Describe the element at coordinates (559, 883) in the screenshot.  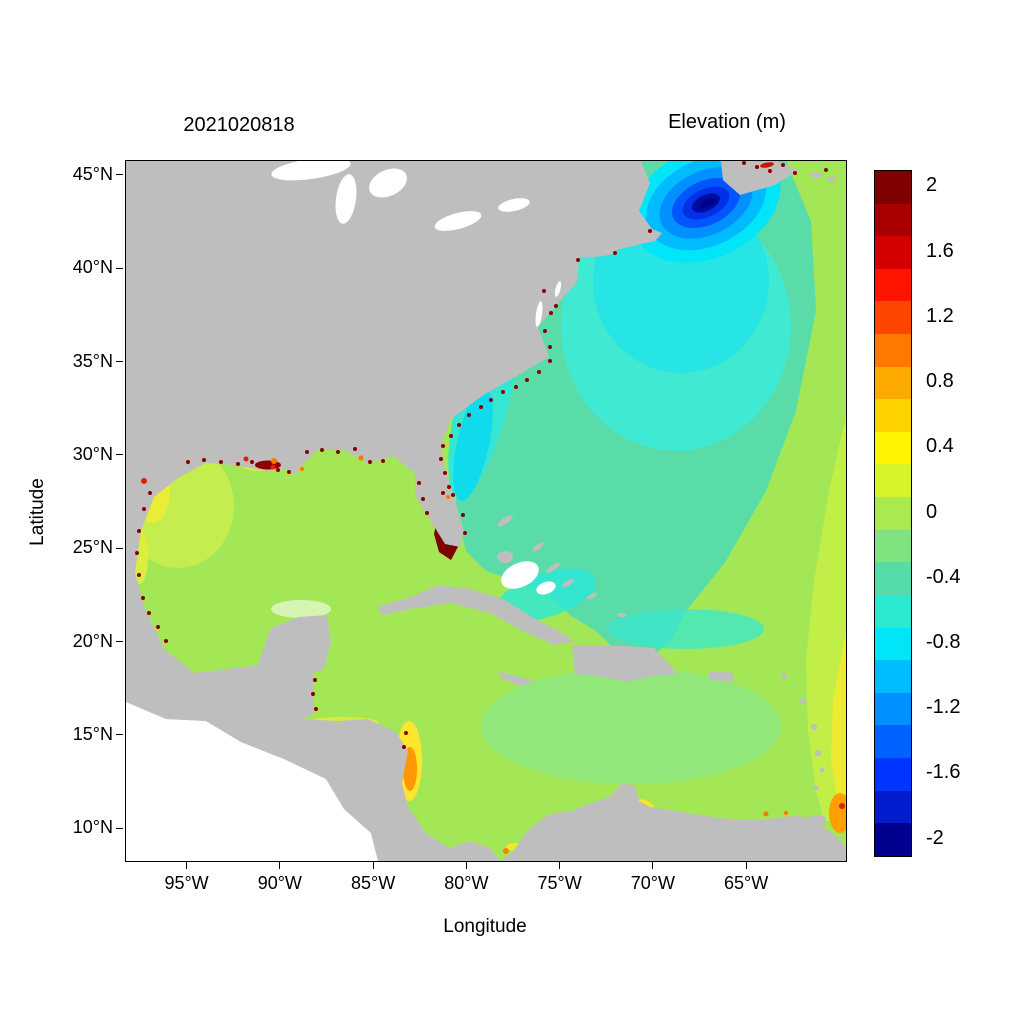
I see `x-tick-label: 75°W` at that location.